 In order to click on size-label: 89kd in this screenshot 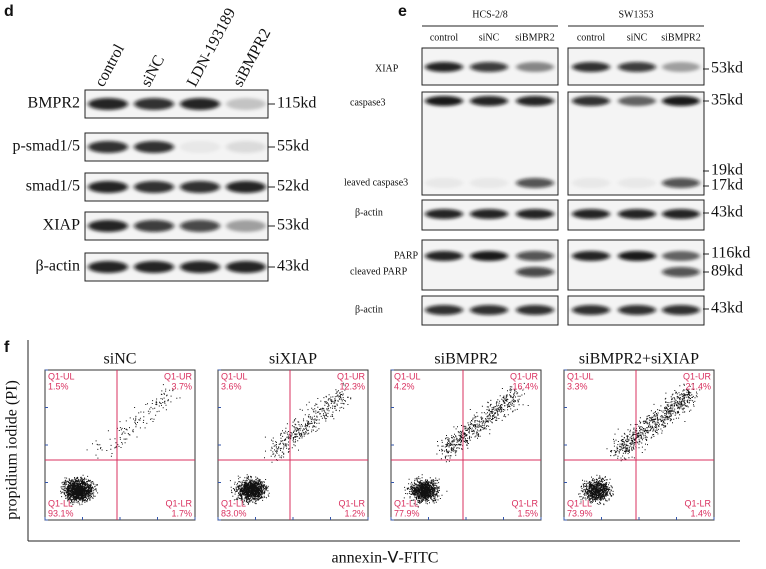, I will do `click(727, 271)`.